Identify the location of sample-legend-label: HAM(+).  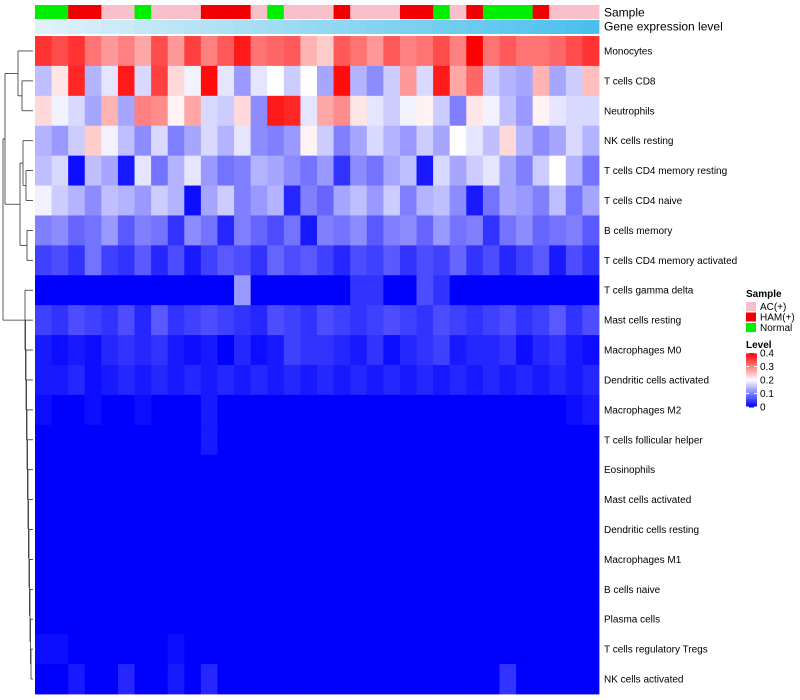
(777, 318).